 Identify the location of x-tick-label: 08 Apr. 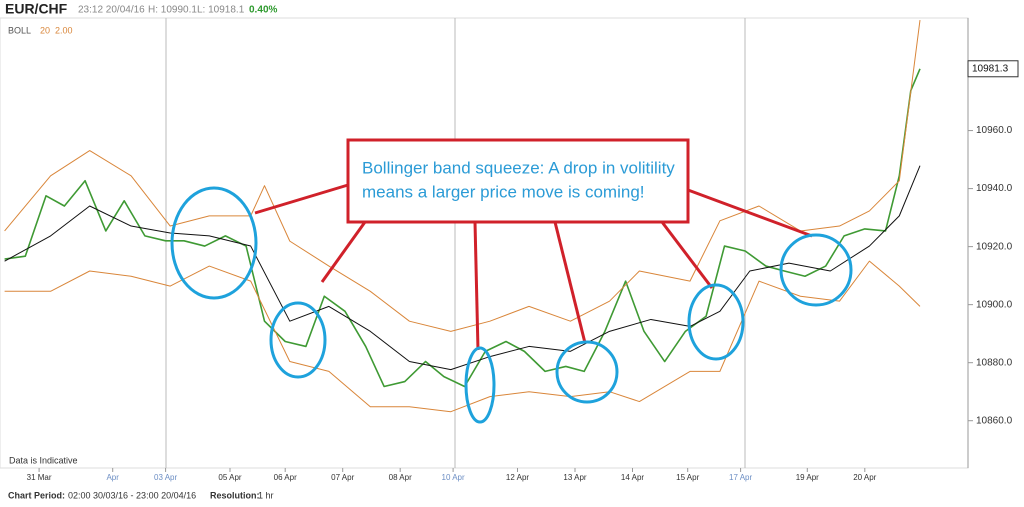
(400, 477).